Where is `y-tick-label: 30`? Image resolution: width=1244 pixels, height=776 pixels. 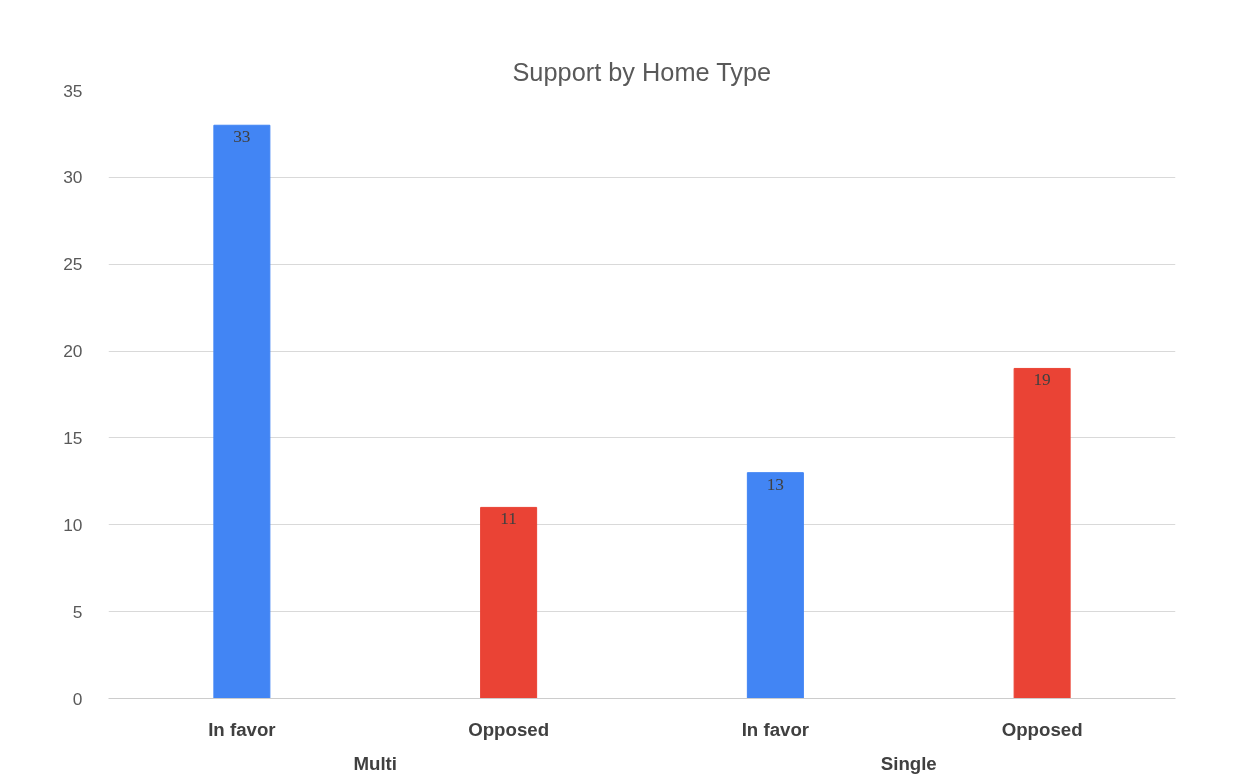 y-tick-label: 30 is located at coordinates (73, 177).